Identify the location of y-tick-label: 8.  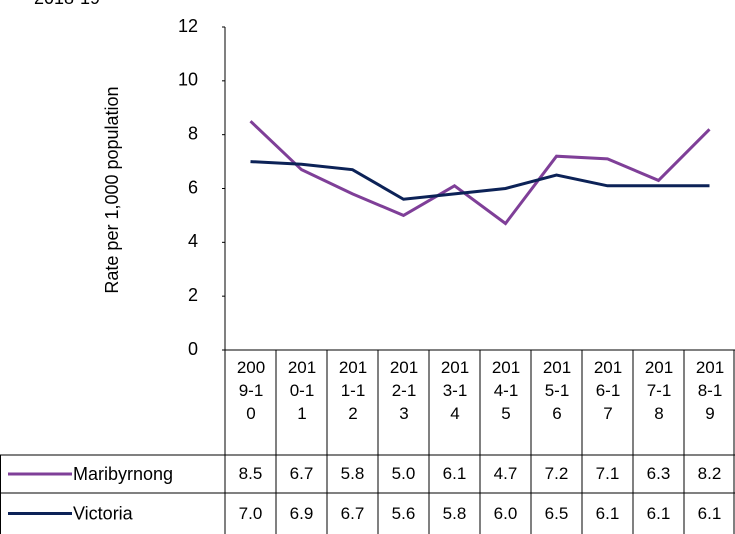
(193, 133).